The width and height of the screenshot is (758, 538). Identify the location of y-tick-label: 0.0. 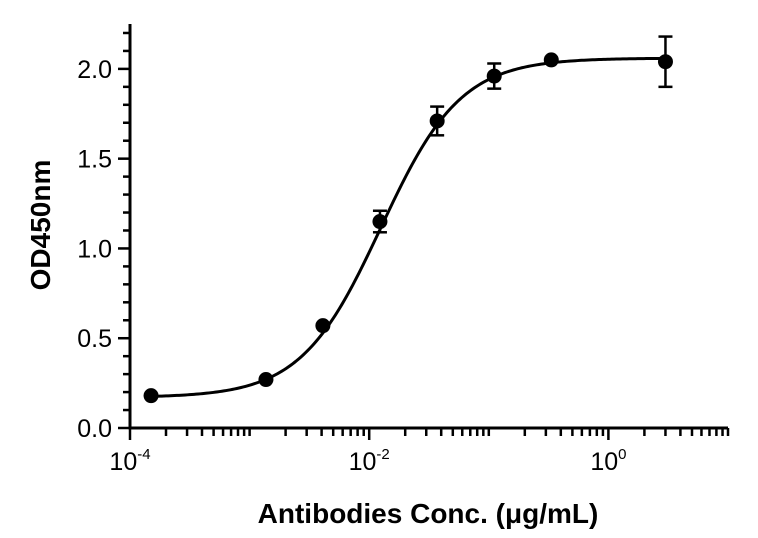
(94, 429).